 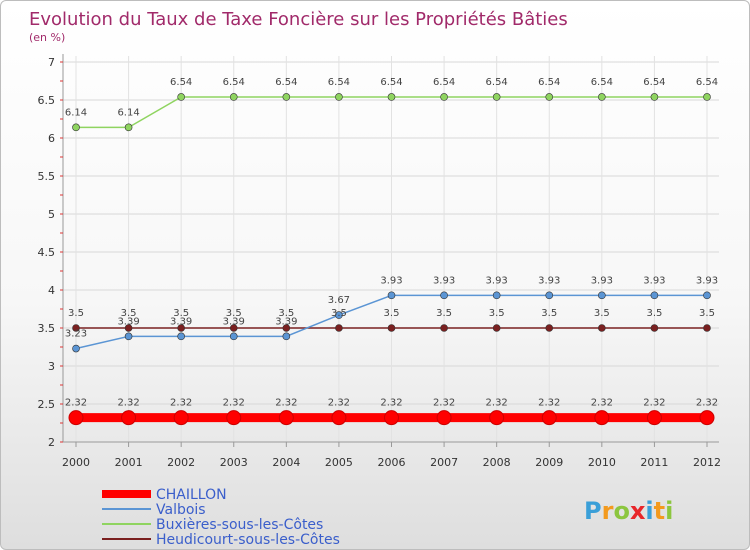 I want to click on x-tick-label: 2008, so click(x=497, y=462).